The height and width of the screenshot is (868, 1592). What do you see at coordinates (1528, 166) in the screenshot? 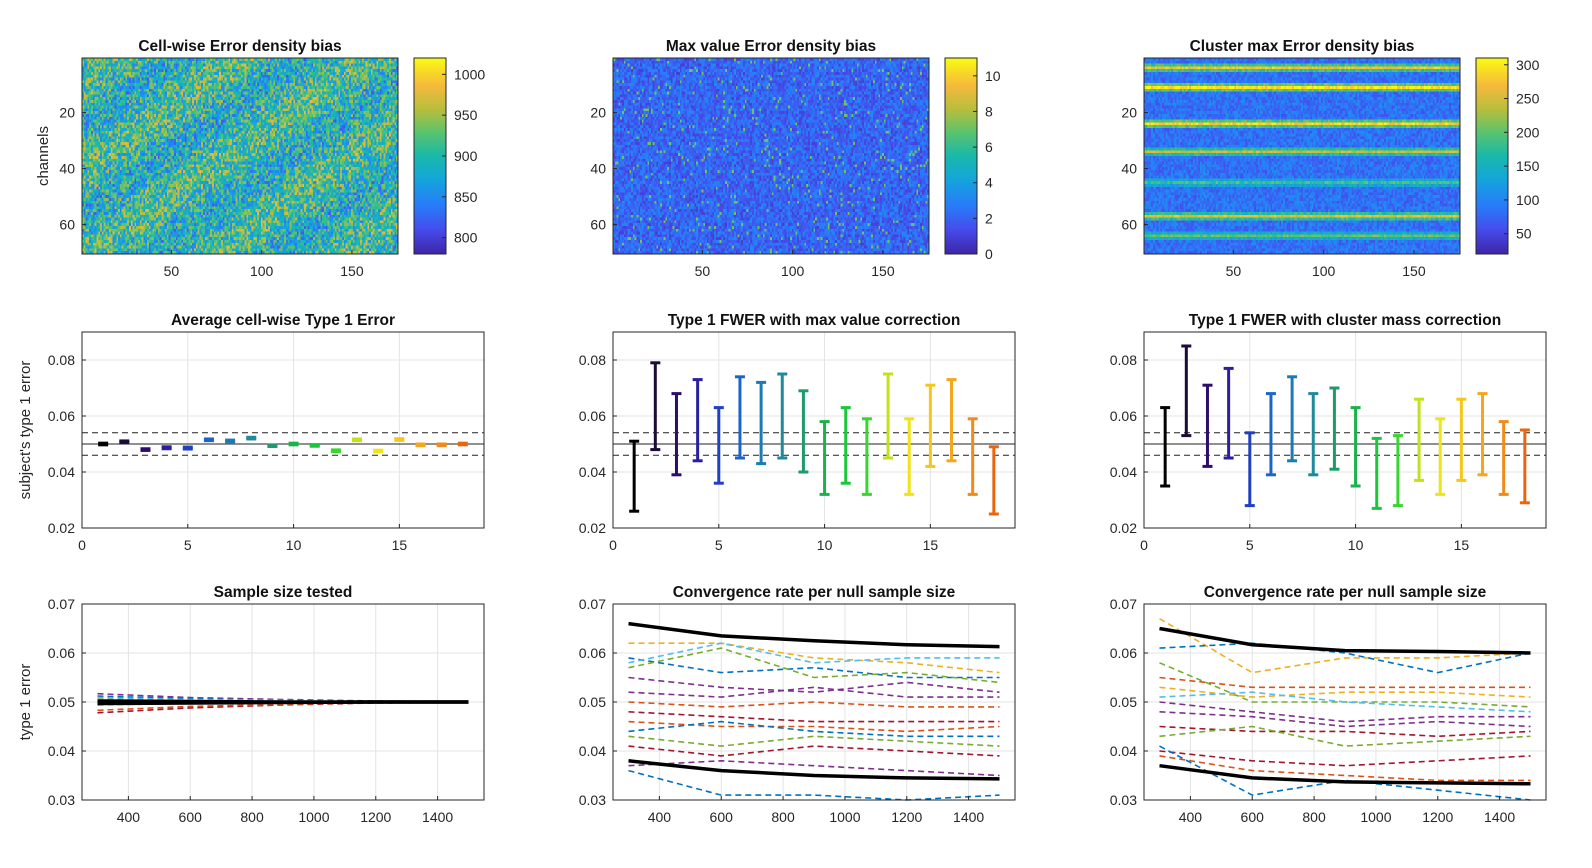
I see `colorbar-tick-label: 150` at bounding box center [1528, 166].